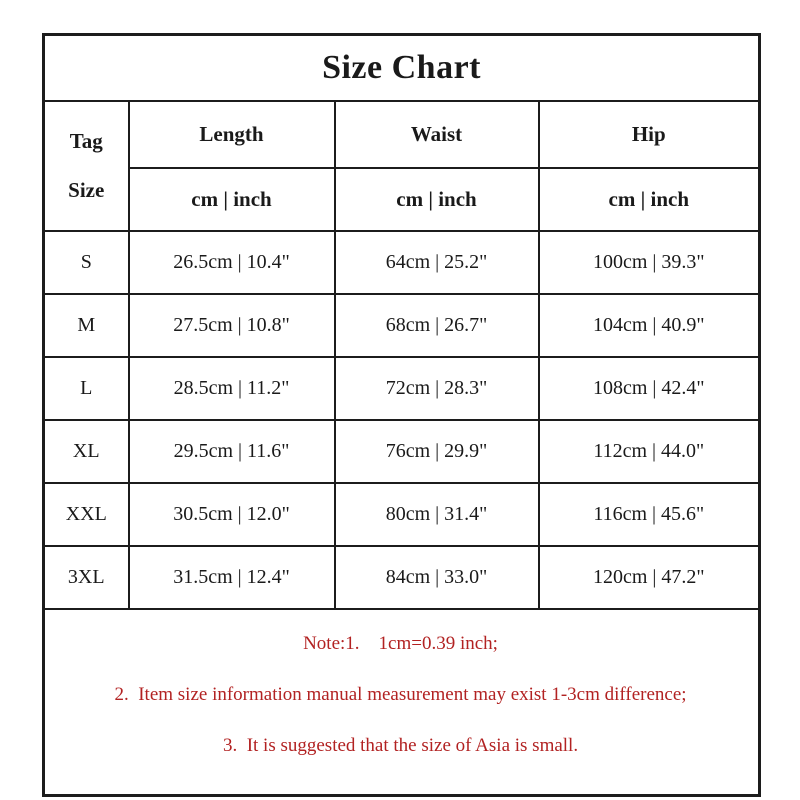 This screenshot has width=800, height=800. Describe the element at coordinates (436, 577) in the screenshot. I see `waist-value: 84cm | 33.0"` at that location.